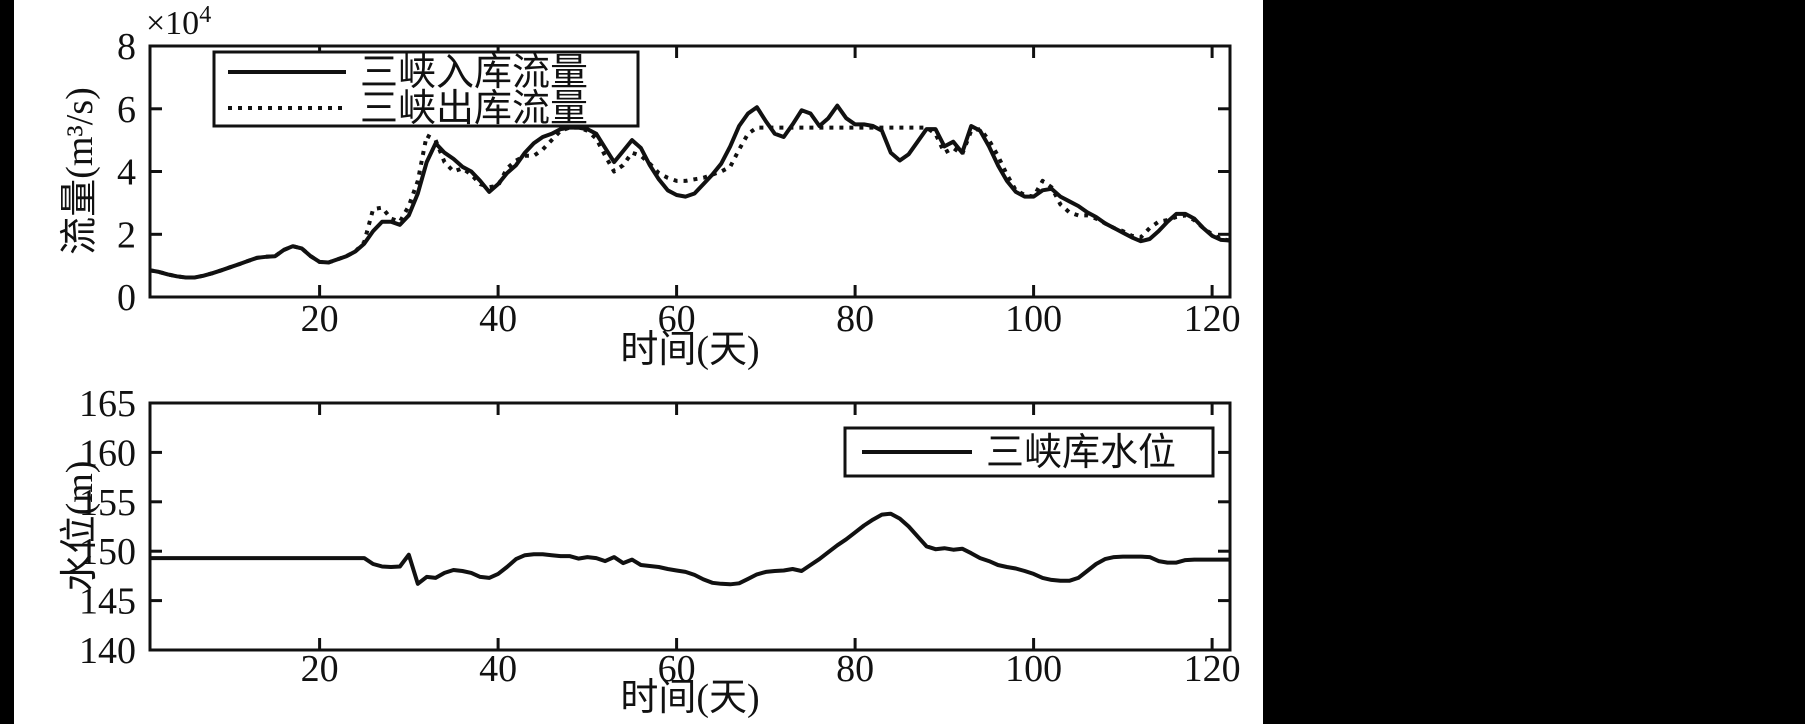 The width and height of the screenshot is (1805, 724). I want to click on legend-box, so click(426, 89).